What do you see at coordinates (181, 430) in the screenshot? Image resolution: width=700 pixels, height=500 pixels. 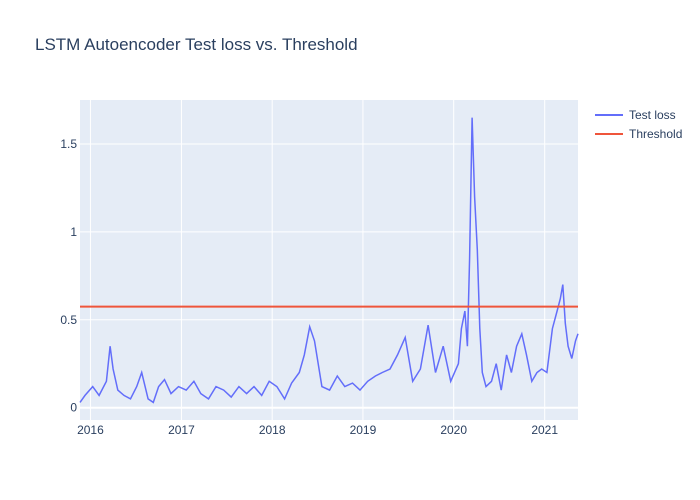 I see `x-tick-label: 2017` at bounding box center [181, 430].